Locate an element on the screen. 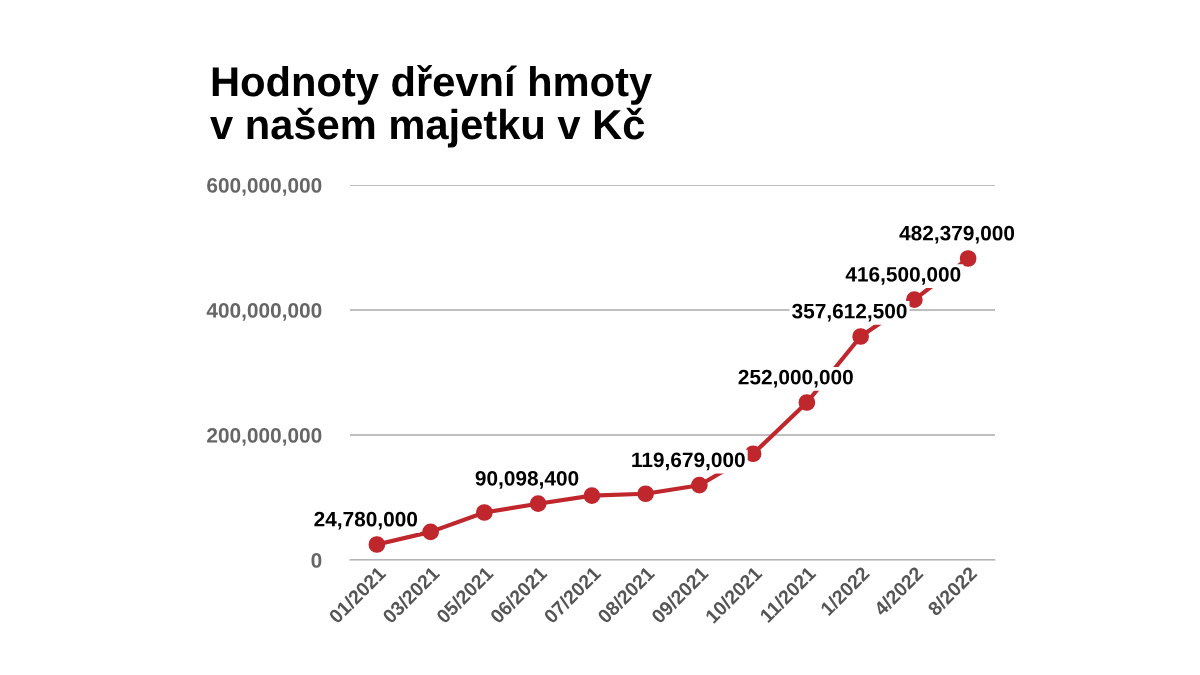  data-label: 252,000,000 is located at coordinates (795, 378).